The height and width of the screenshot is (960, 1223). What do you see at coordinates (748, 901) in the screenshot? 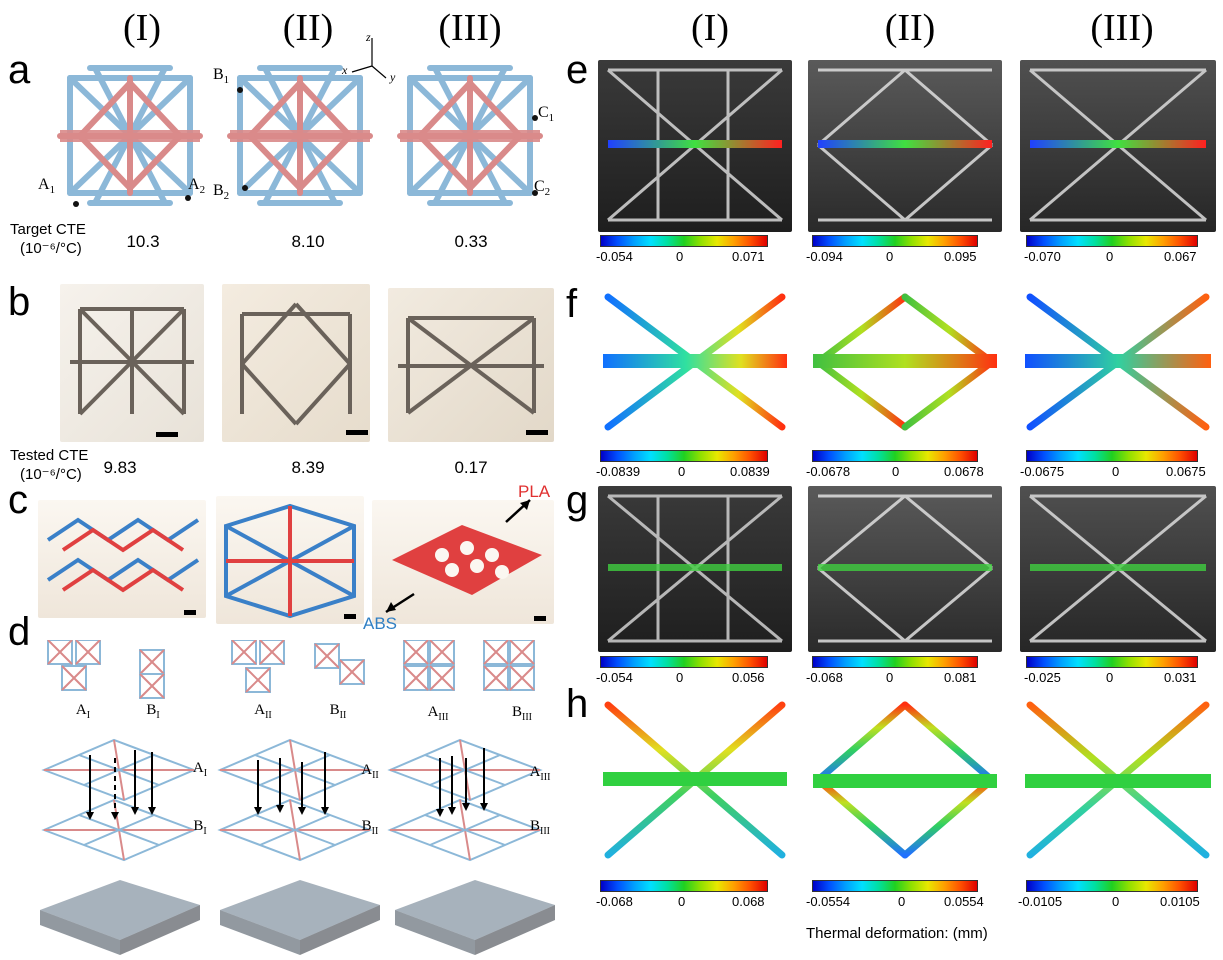
I see `colorbar-h-1-max: 0.068` at bounding box center [748, 901].